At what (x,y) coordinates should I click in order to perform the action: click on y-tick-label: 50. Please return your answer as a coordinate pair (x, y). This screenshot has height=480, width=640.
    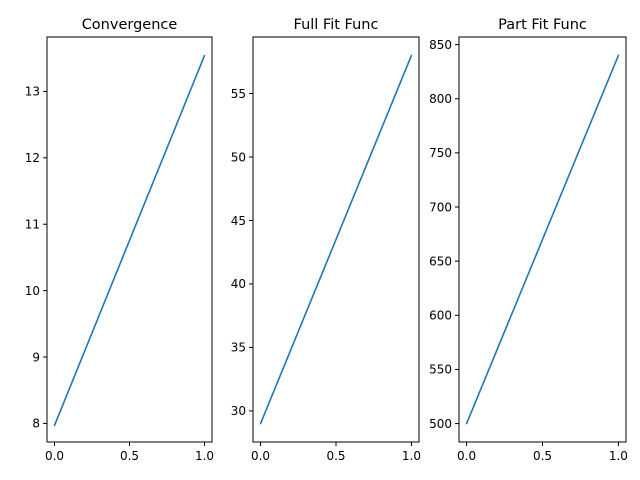
    Looking at the image, I should click on (238, 157).